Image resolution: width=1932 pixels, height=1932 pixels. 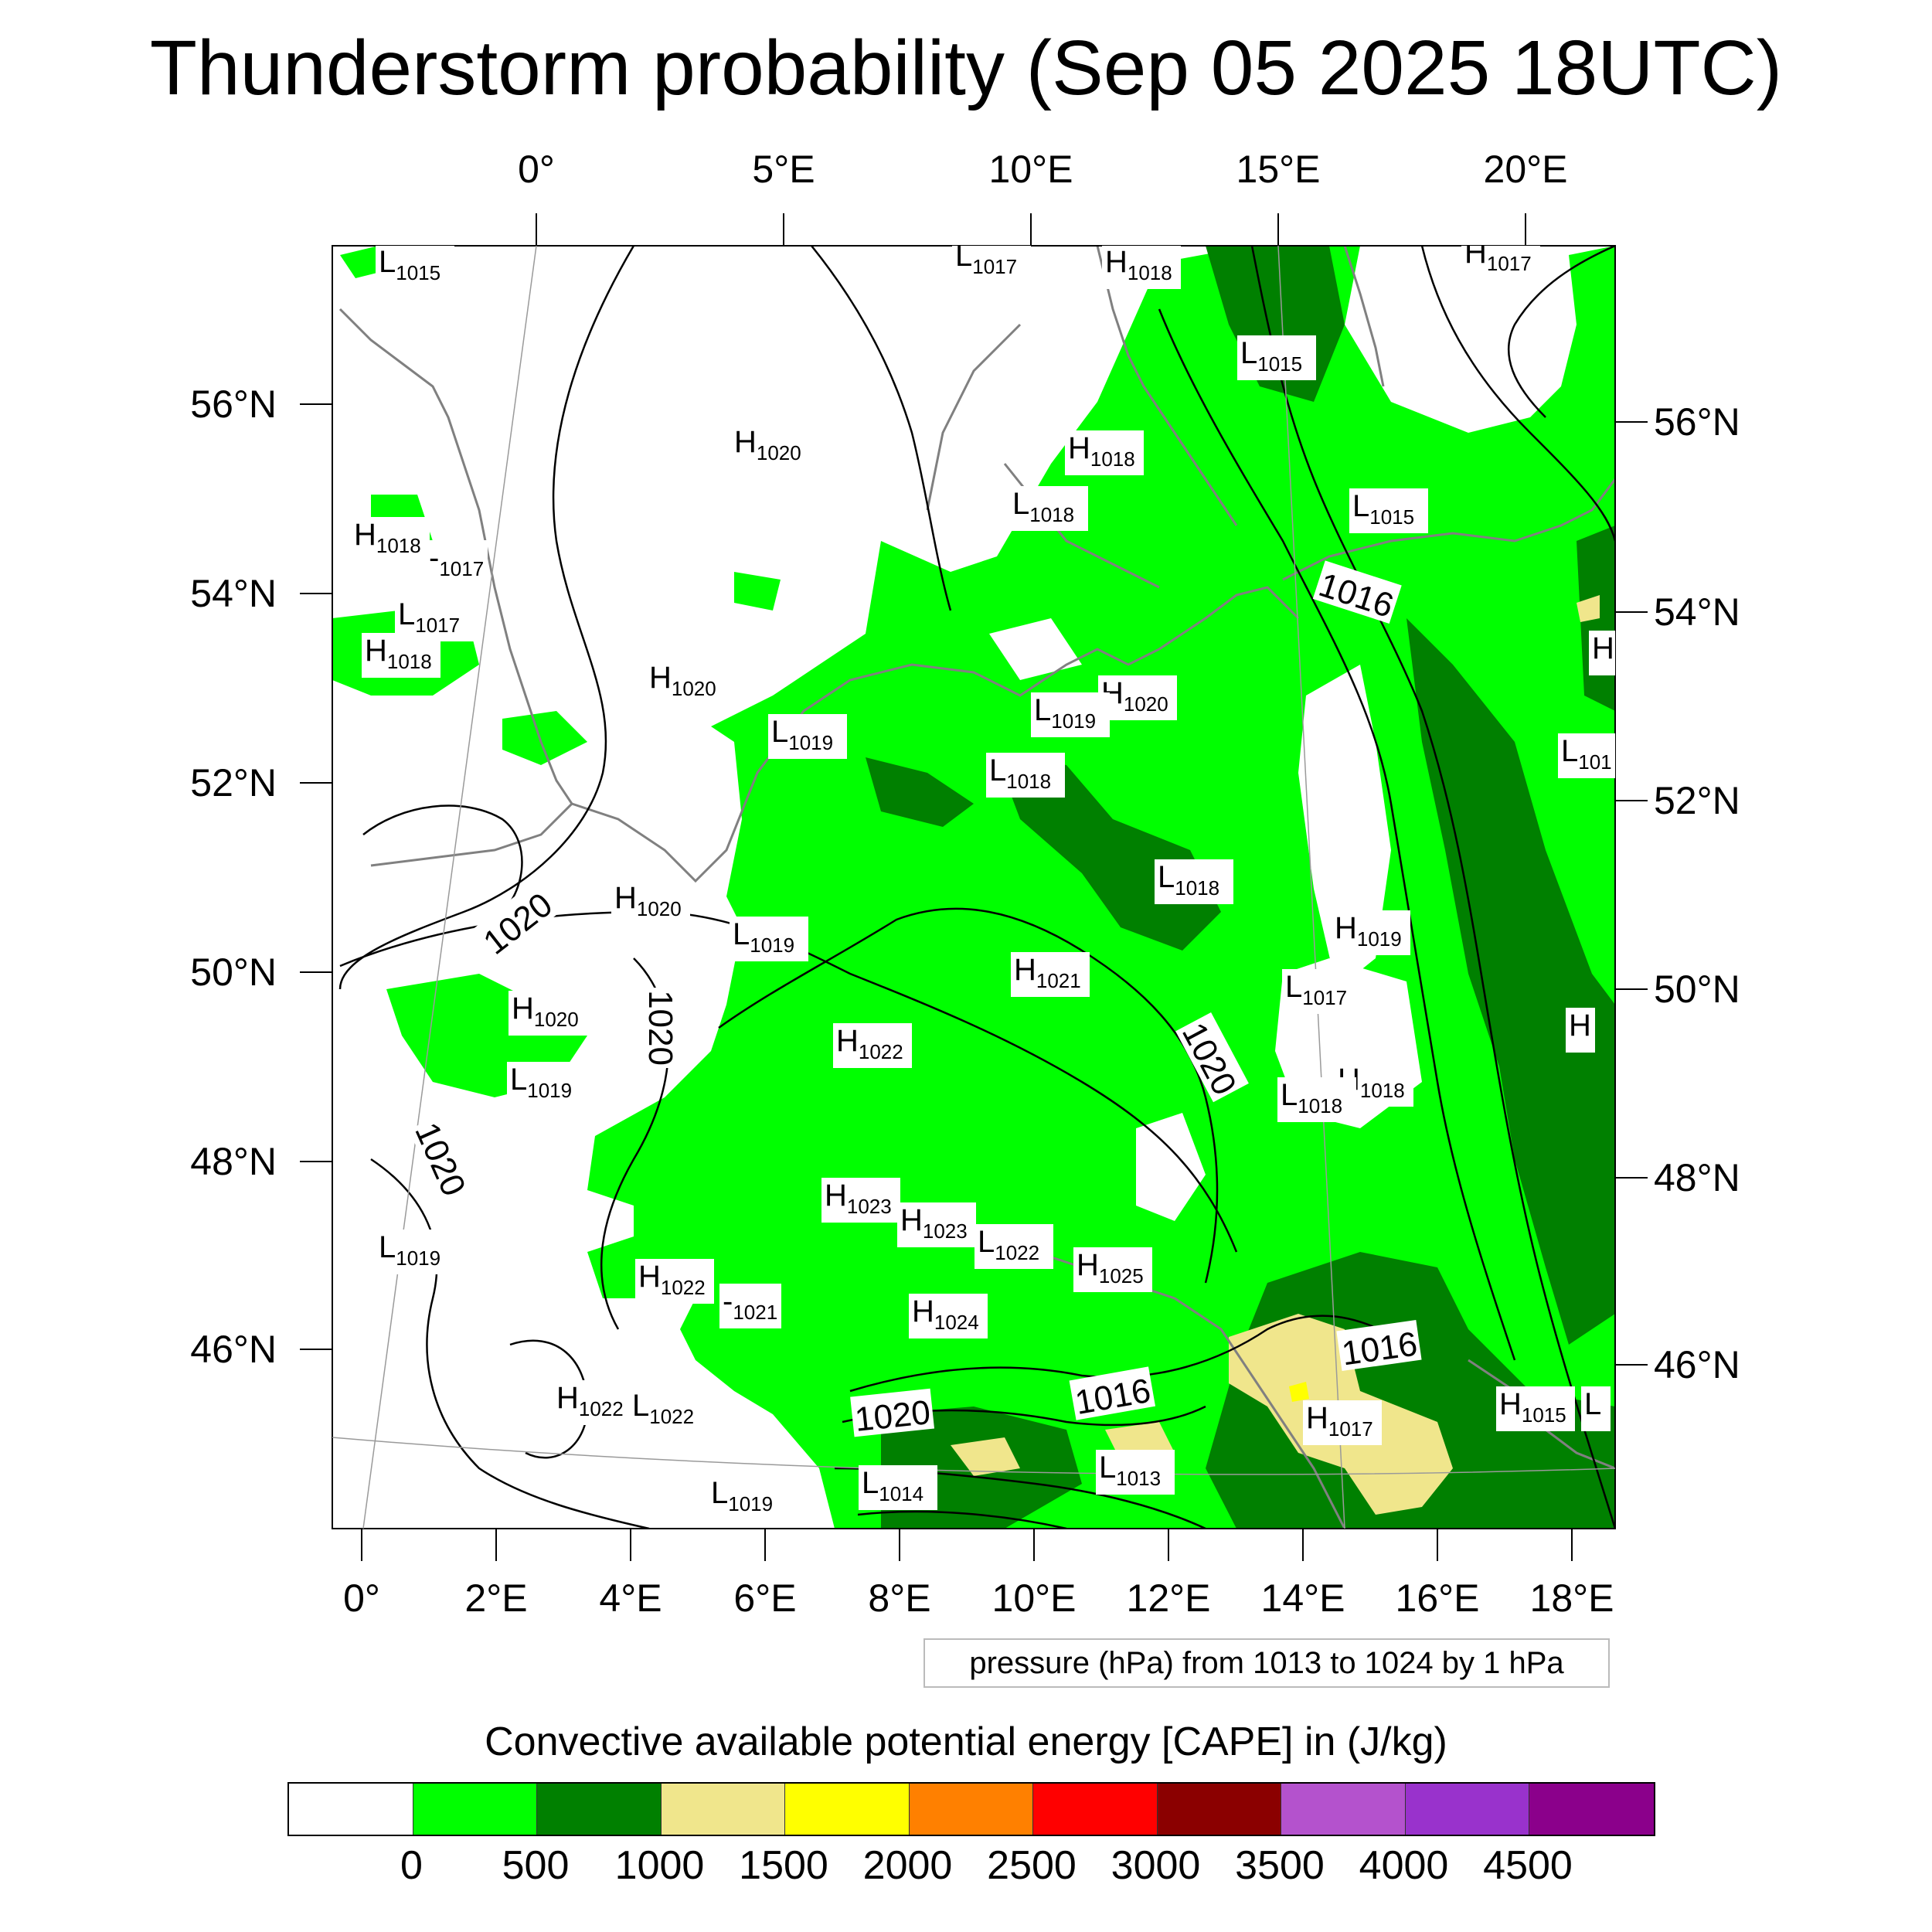 I want to click on svg-text: -1021, so click(x=750, y=1304).